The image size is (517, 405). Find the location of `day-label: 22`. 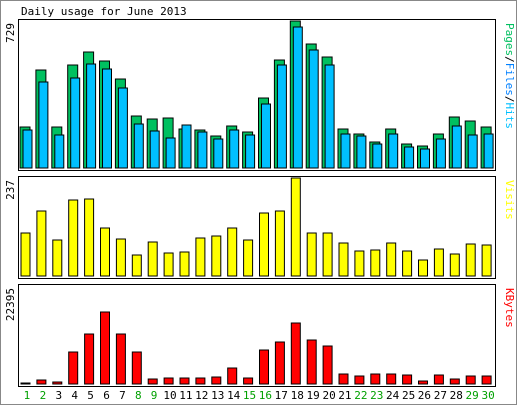

day-label: 22 is located at coordinates (360, 395).